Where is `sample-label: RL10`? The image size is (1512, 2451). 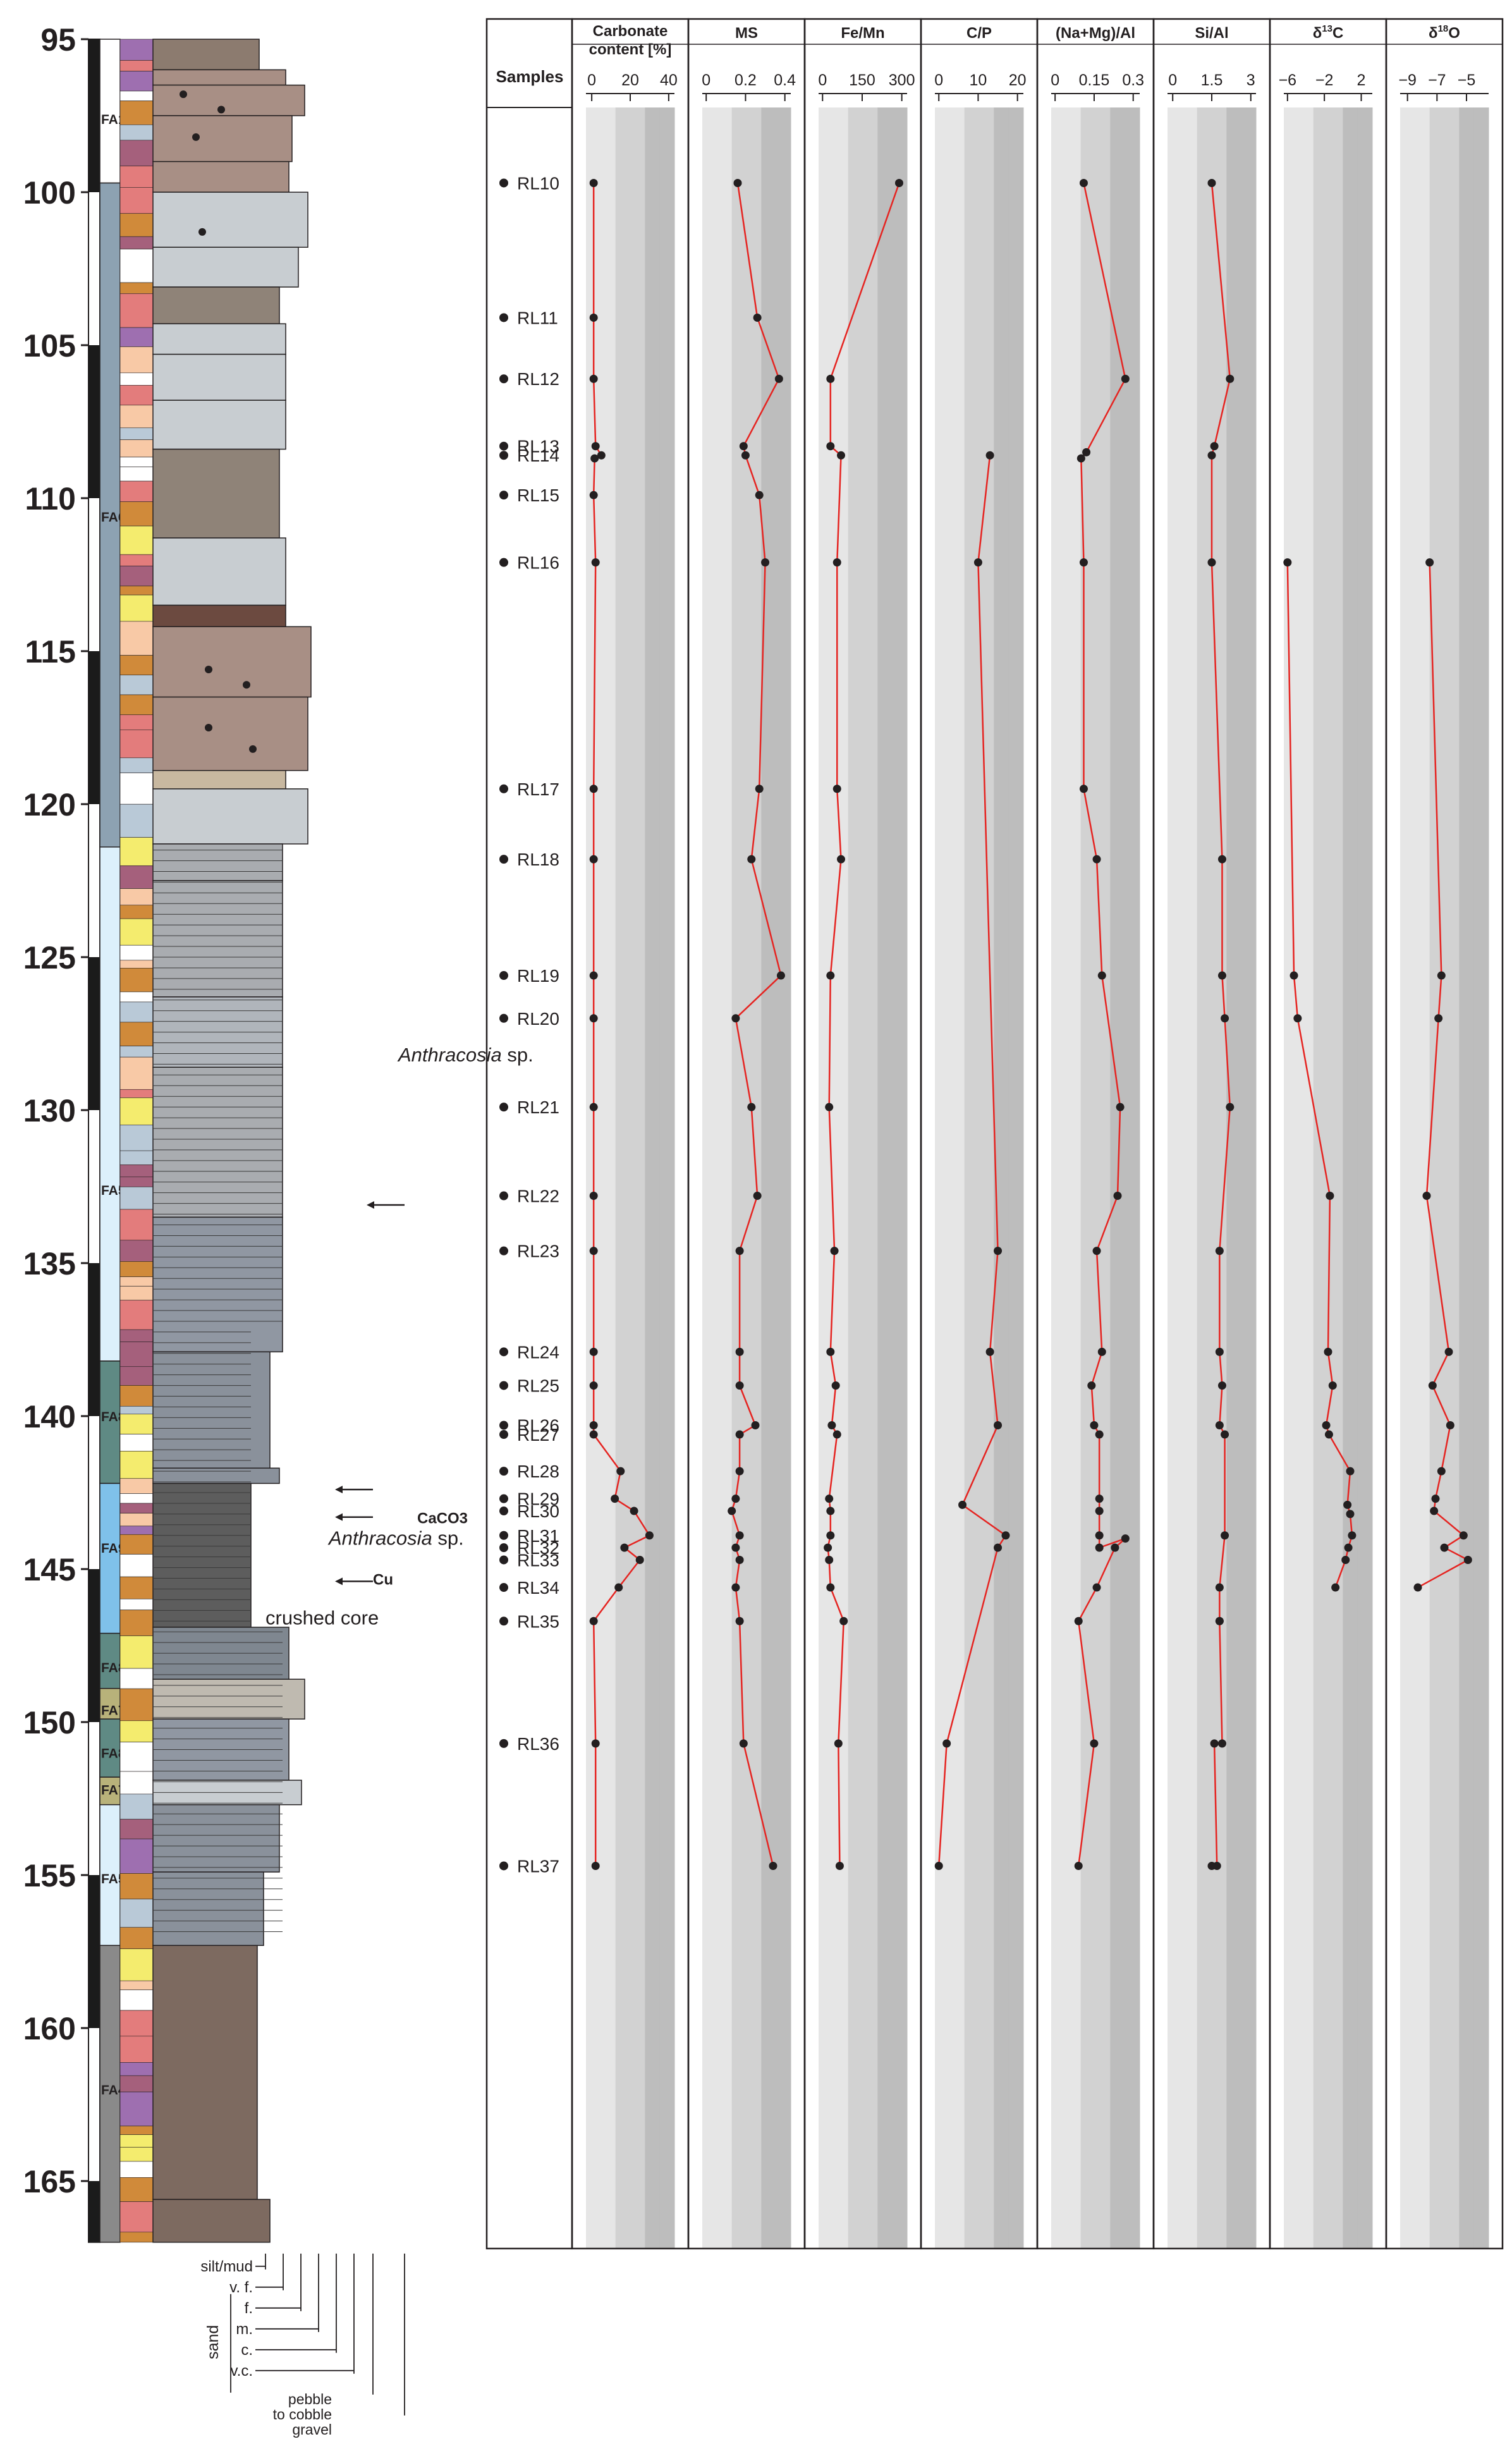
sample-label: RL10 is located at coordinates (538, 183).